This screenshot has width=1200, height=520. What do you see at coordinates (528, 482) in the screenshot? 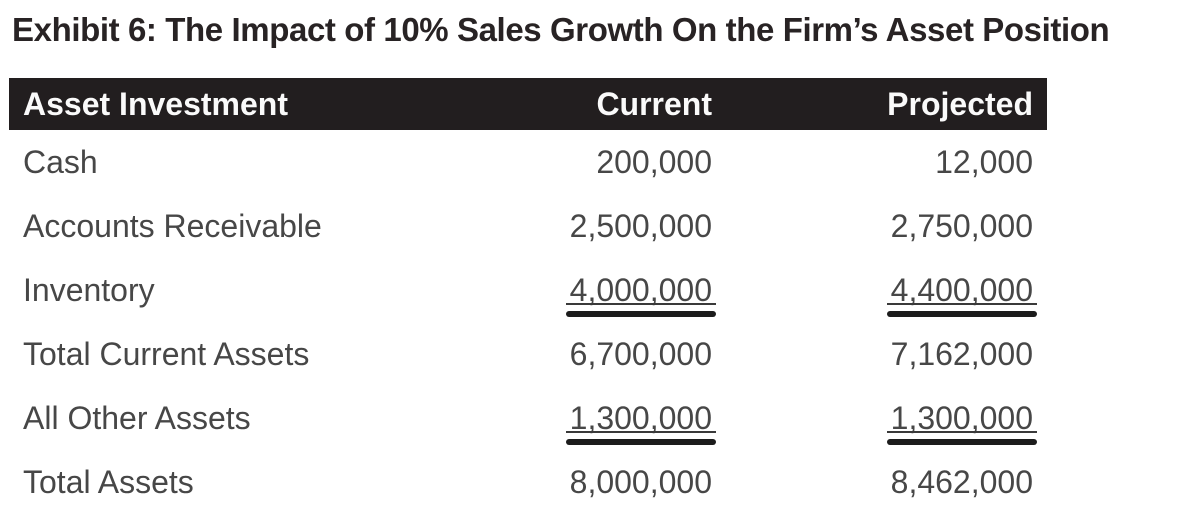
I see `table-row: Total Assets 8,000,000 8,462,000` at bounding box center [528, 482].